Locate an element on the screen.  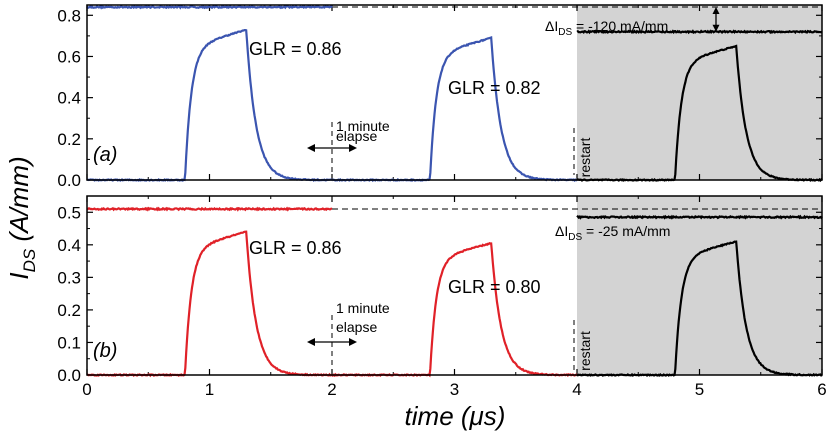
x-tick-label: 4 is located at coordinates (576, 389).